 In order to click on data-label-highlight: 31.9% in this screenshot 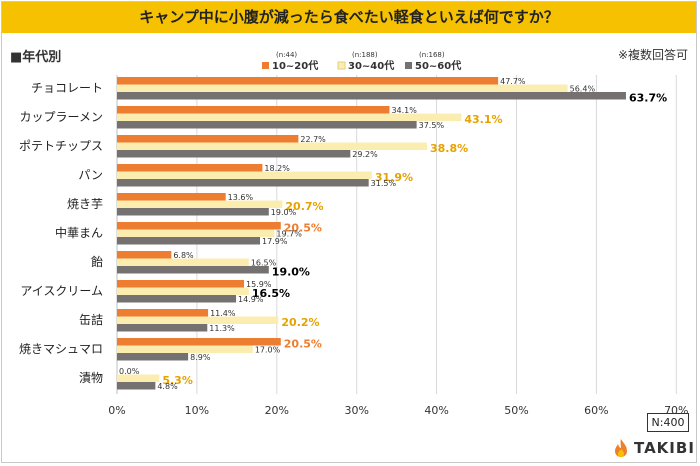, I will do `click(394, 177)`.